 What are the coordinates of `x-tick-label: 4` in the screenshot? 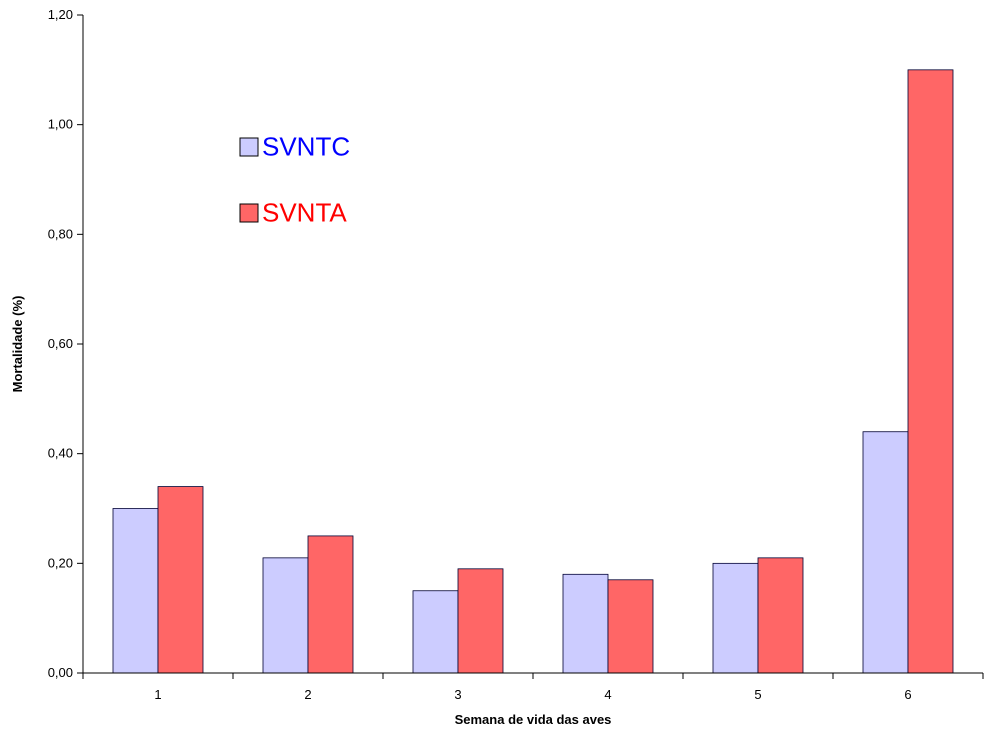 It's located at (607, 694).